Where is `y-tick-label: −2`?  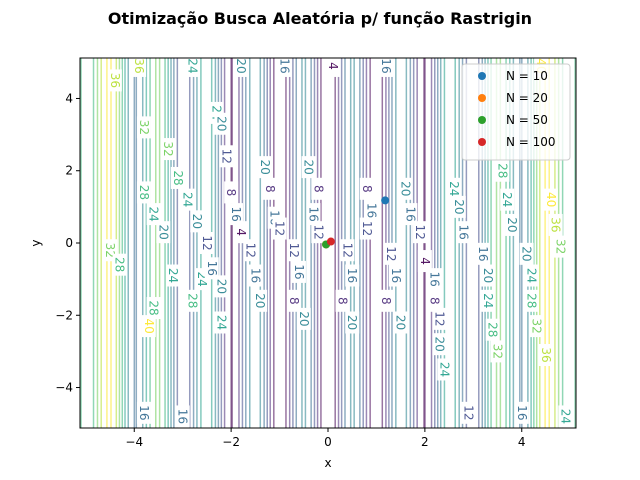
y-tick-label: −2 is located at coordinates (64, 315).